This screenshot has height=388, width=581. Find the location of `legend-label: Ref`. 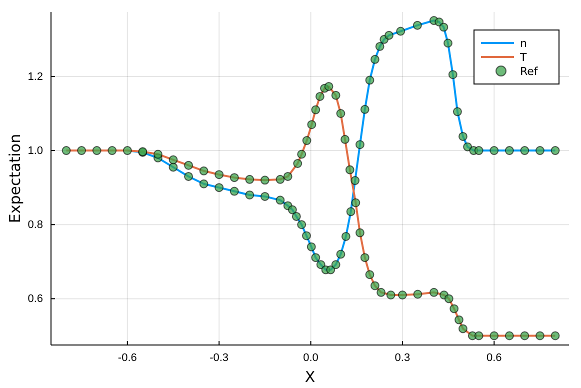

legend-label: Ref is located at coordinates (529, 71).